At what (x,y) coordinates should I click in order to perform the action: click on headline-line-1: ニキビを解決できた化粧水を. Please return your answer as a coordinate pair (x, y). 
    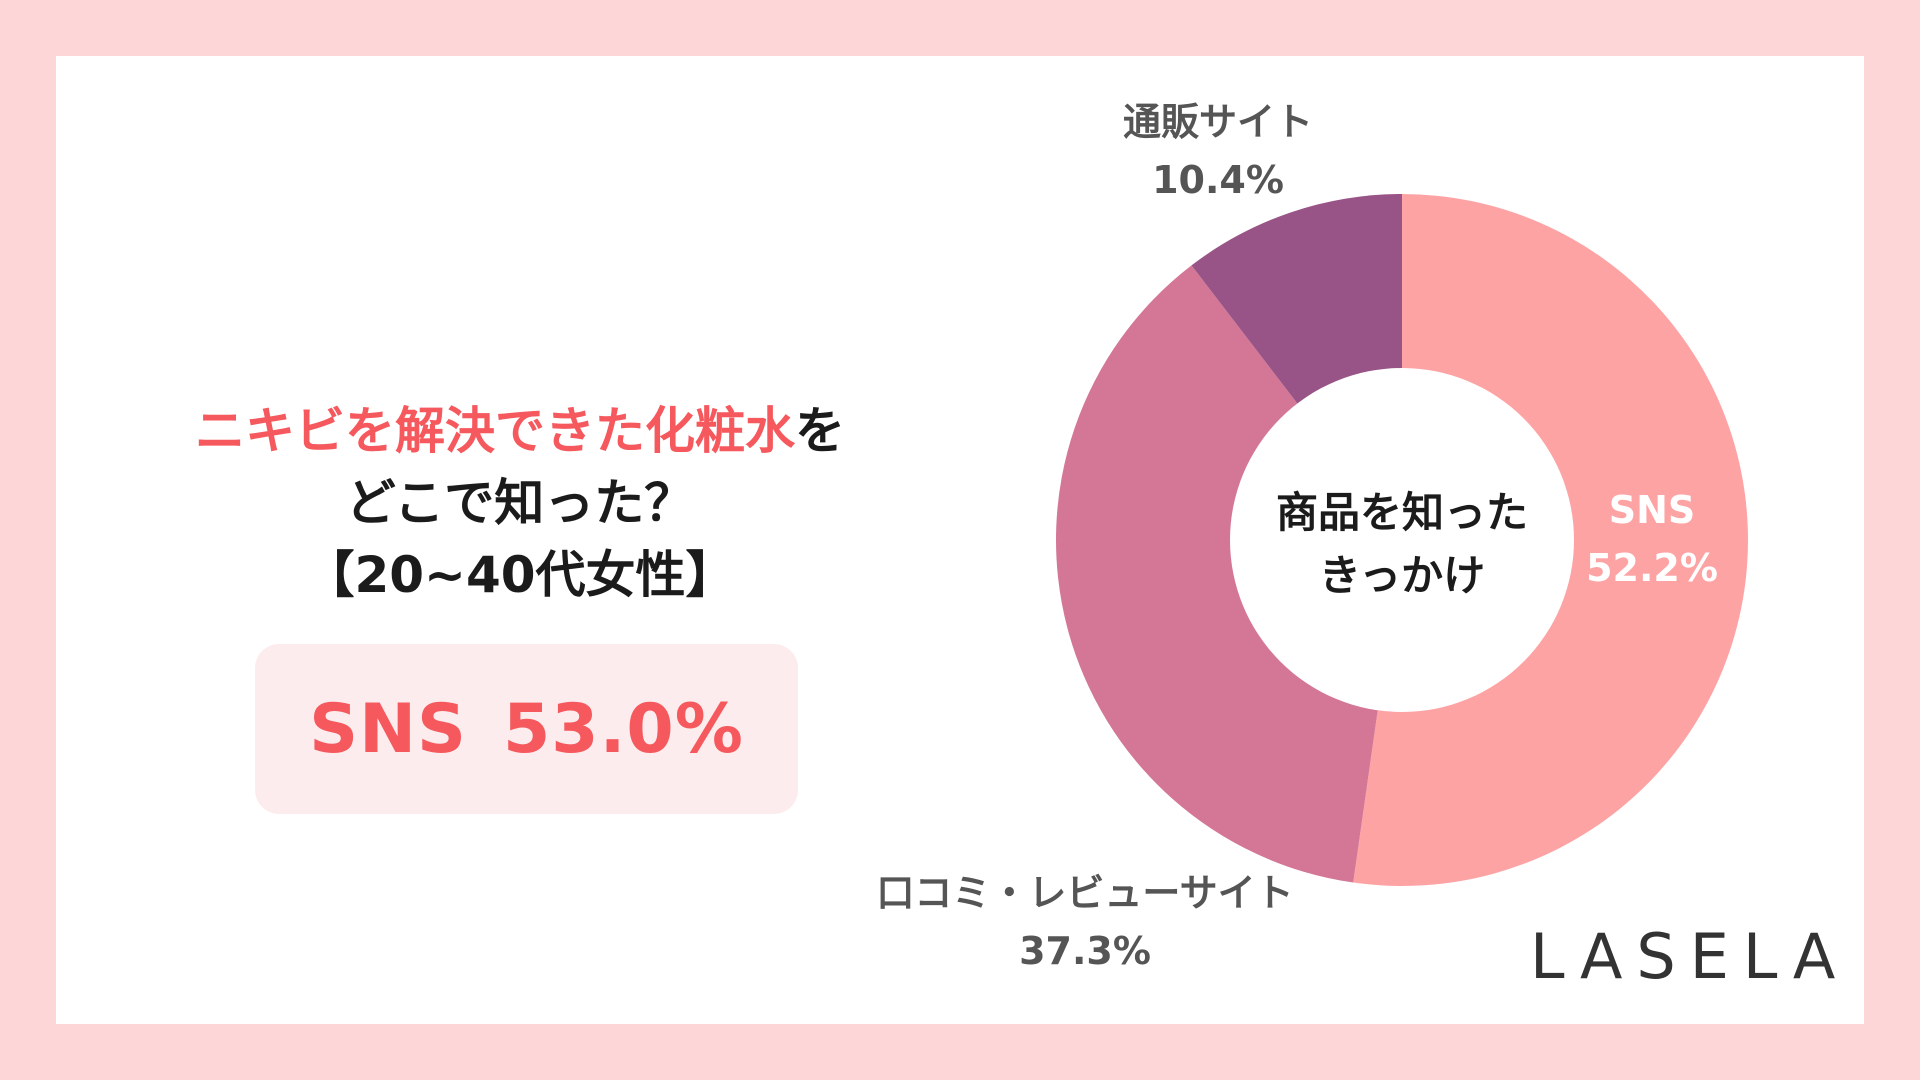
    Looking at the image, I should click on (520, 431).